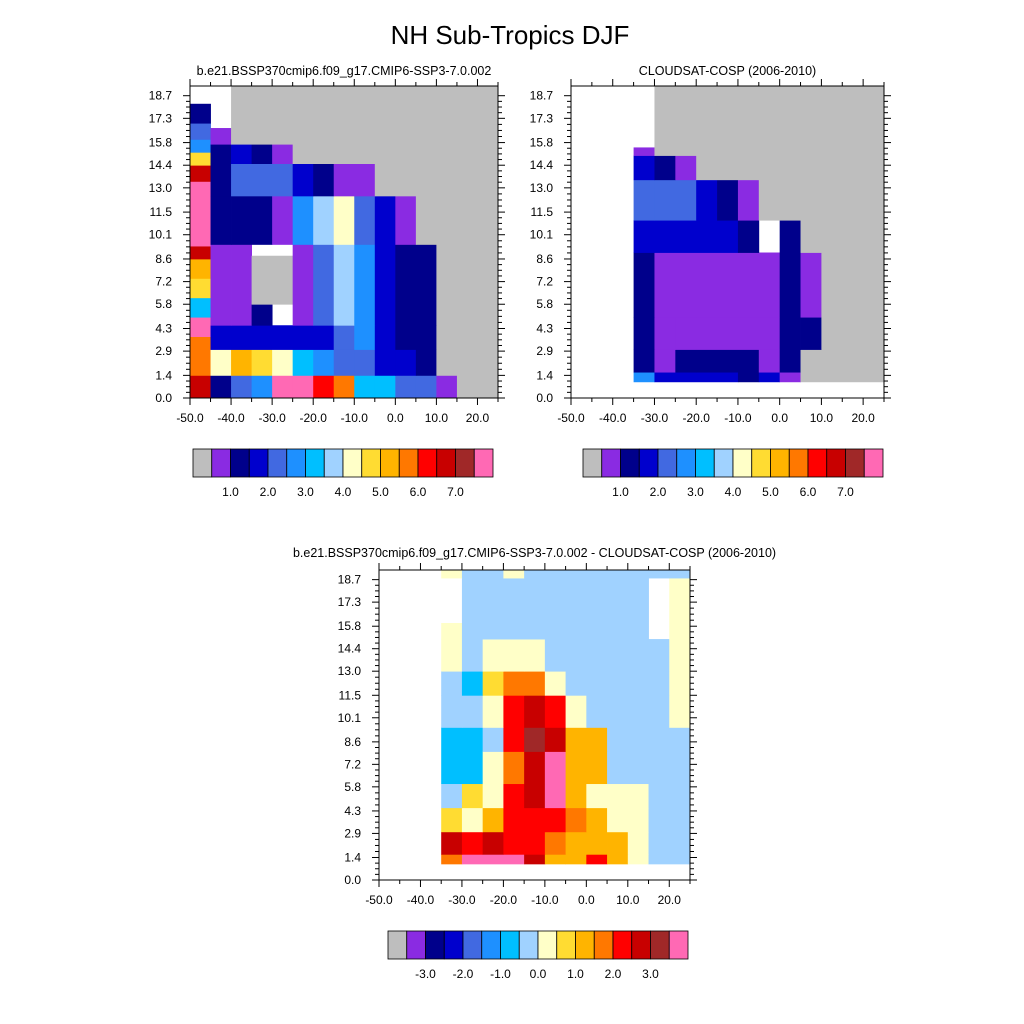 The image size is (1024, 1024). What do you see at coordinates (500, 974) in the screenshot?
I see `colorbar-label: -1.0` at bounding box center [500, 974].